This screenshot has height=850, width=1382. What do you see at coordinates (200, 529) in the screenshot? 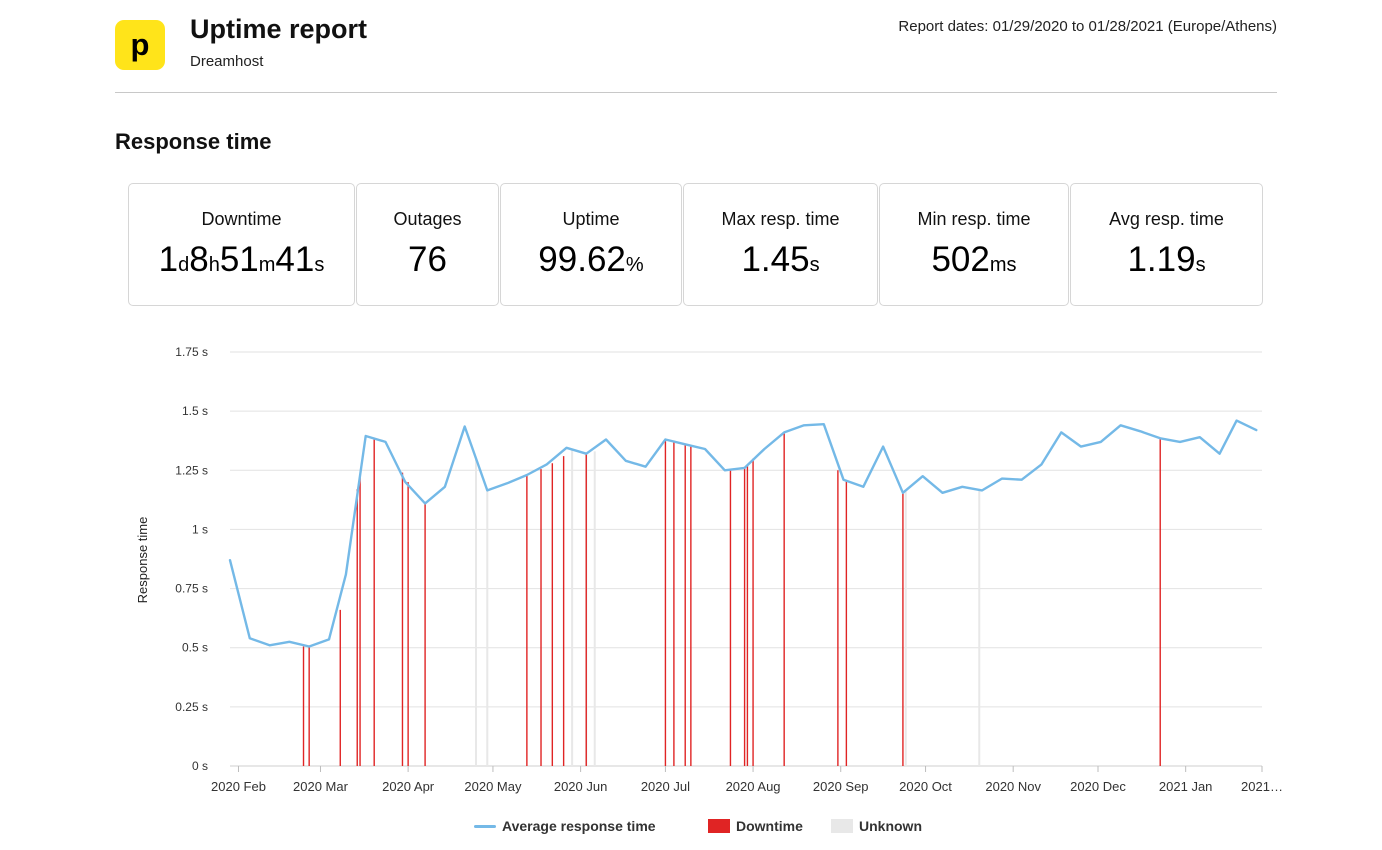
I see `y-tick-label: 1 s` at bounding box center [200, 529].